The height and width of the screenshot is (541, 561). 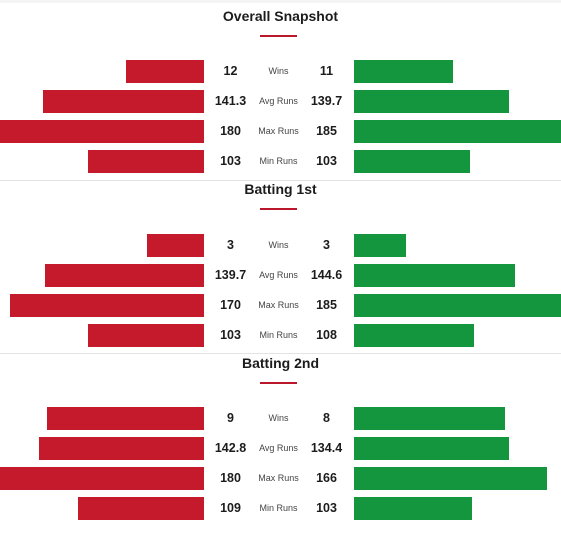 What do you see at coordinates (326, 335) in the screenshot?
I see `team2-value: 108` at bounding box center [326, 335].